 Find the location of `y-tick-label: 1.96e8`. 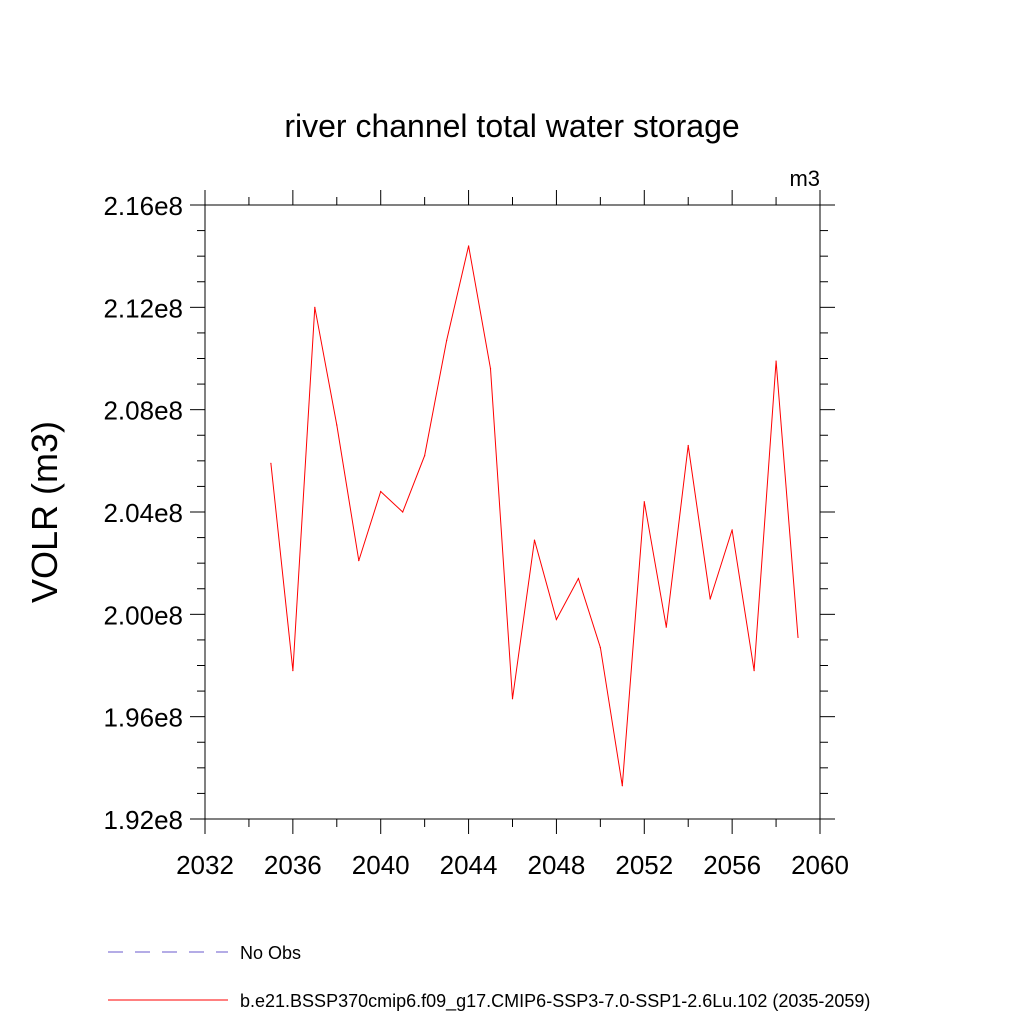

y-tick-label: 1.96e8 is located at coordinates (143, 718).